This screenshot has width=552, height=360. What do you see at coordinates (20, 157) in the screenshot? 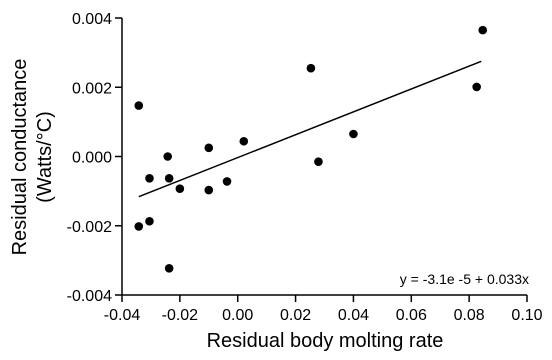
I see `y-axis-title-line-1: Residual conductance` at bounding box center [20, 157].